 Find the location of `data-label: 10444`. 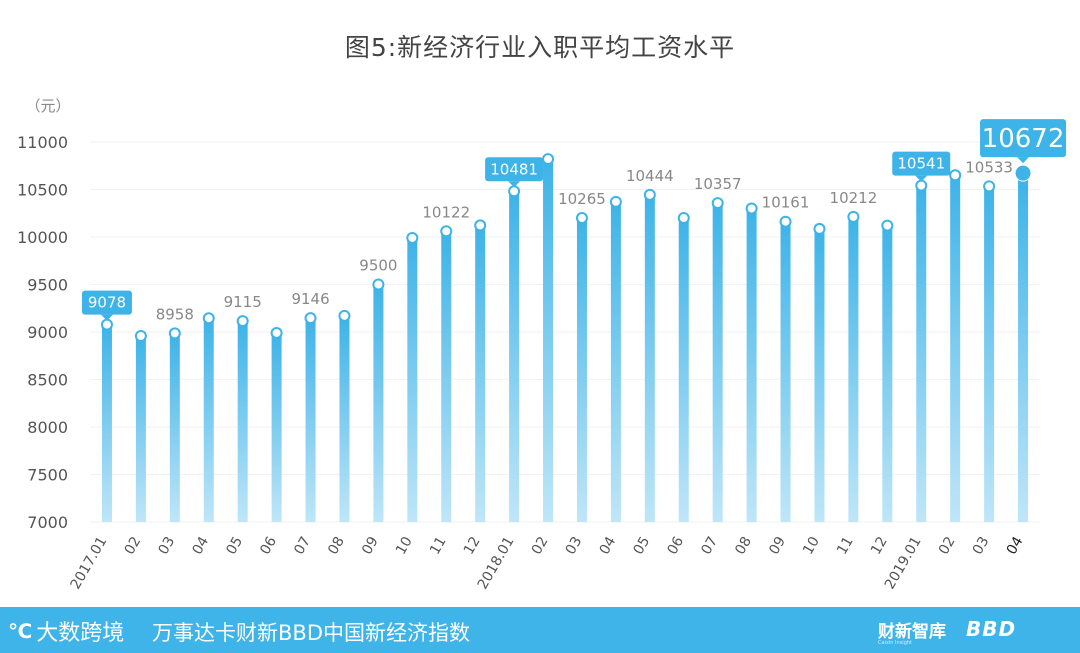

data-label: 10444 is located at coordinates (650, 176).